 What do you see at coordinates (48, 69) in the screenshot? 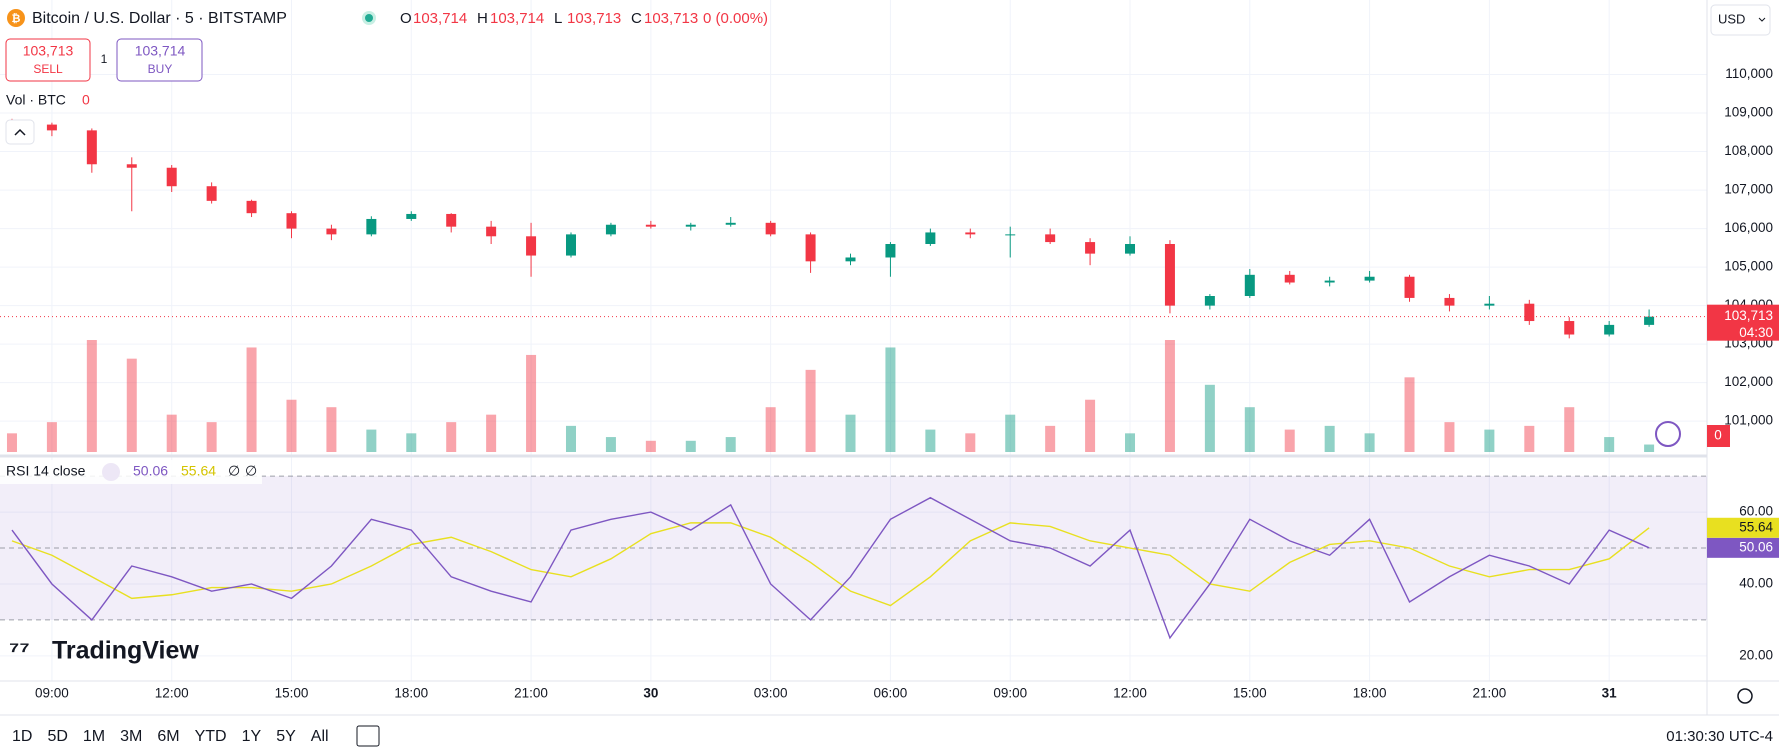
I see `sell-label: SELL` at bounding box center [48, 69].